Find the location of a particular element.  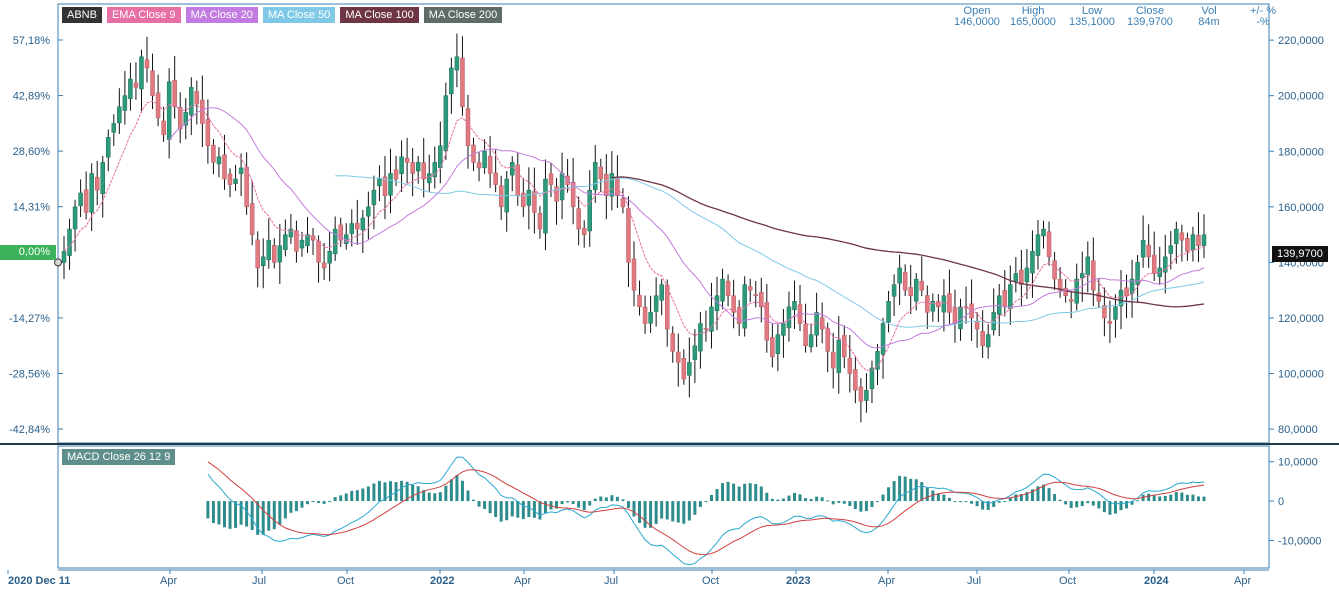

legend-ma20: MA Close 20 is located at coordinates (221, 15).